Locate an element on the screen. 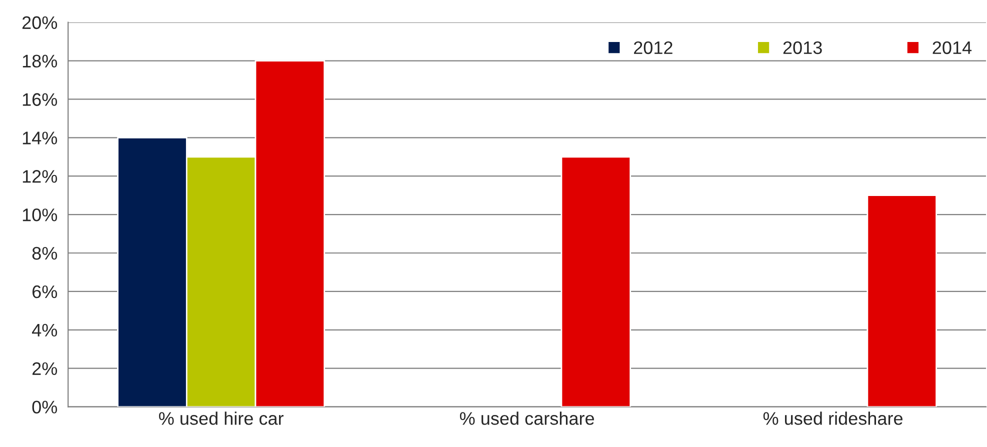  legend-label: 2012 is located at coordinates (653, 47).